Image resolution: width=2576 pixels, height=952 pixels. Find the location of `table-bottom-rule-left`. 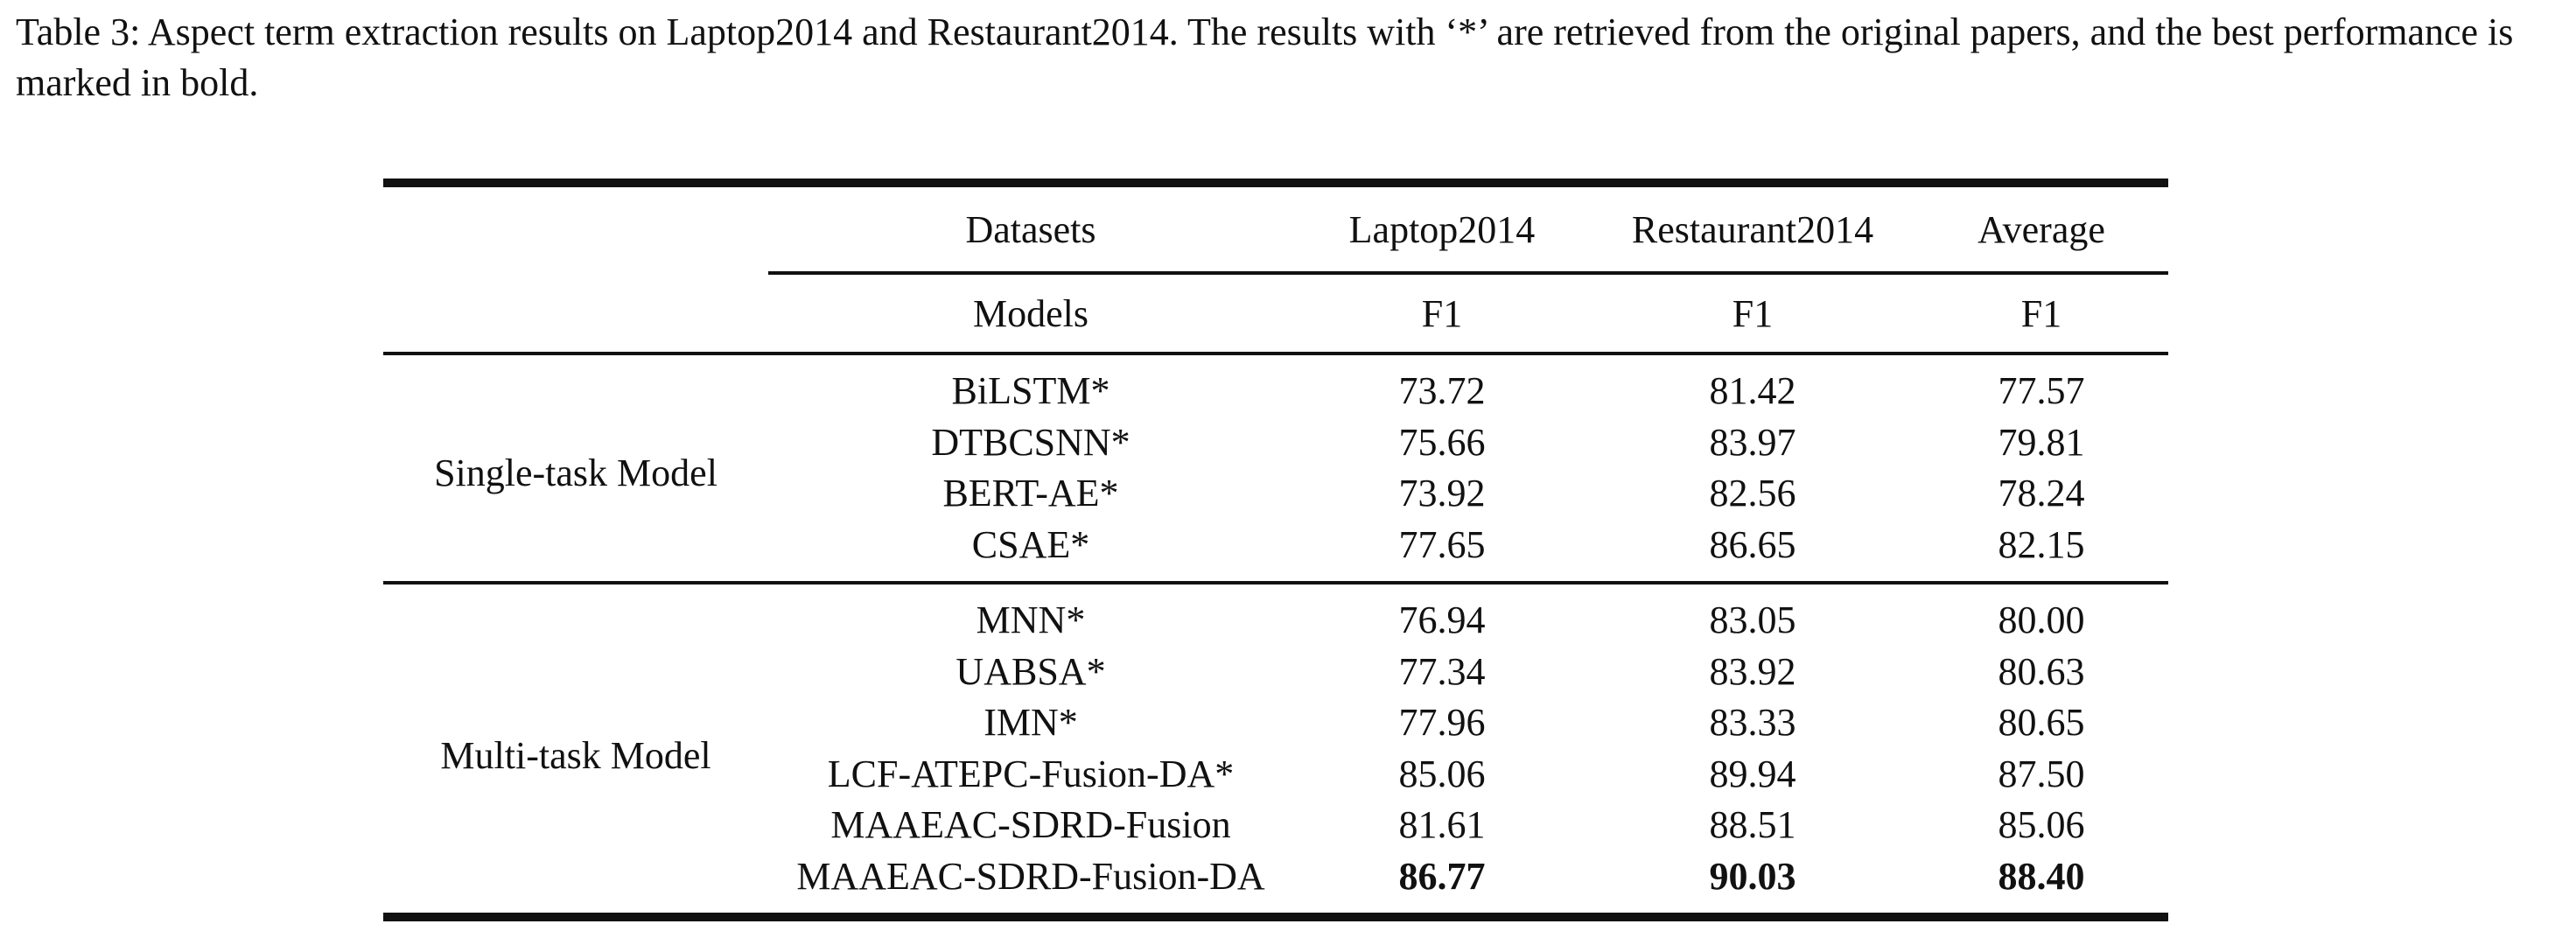

table-bottom-rule-left is located at coordinates (575, 917).